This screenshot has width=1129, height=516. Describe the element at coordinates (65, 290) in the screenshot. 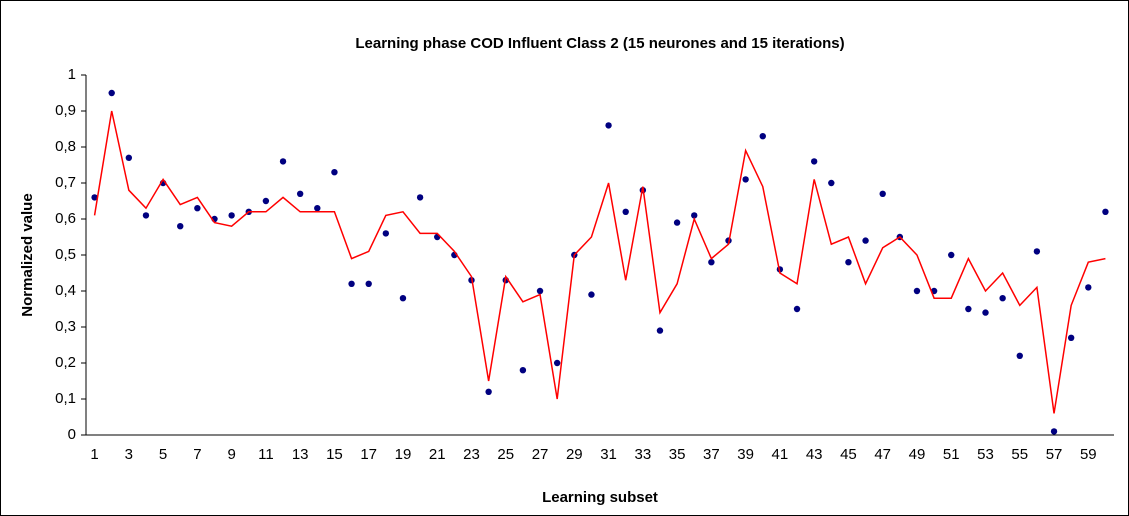

I see `y-tick-label: 0,4` at that location.